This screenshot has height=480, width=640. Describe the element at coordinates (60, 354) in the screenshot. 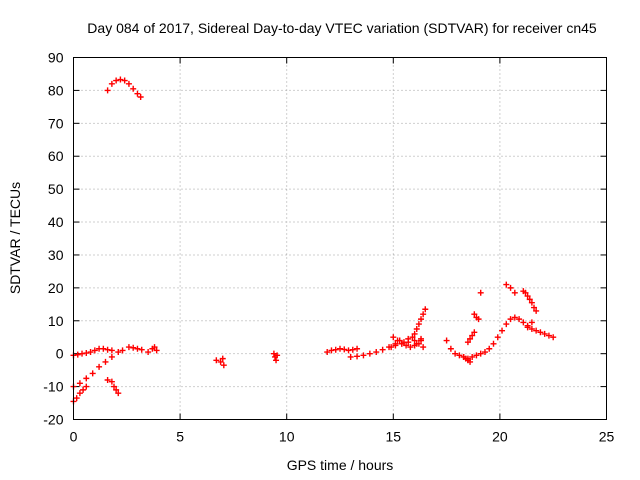

I see `y-tick-label: 0` at that location.